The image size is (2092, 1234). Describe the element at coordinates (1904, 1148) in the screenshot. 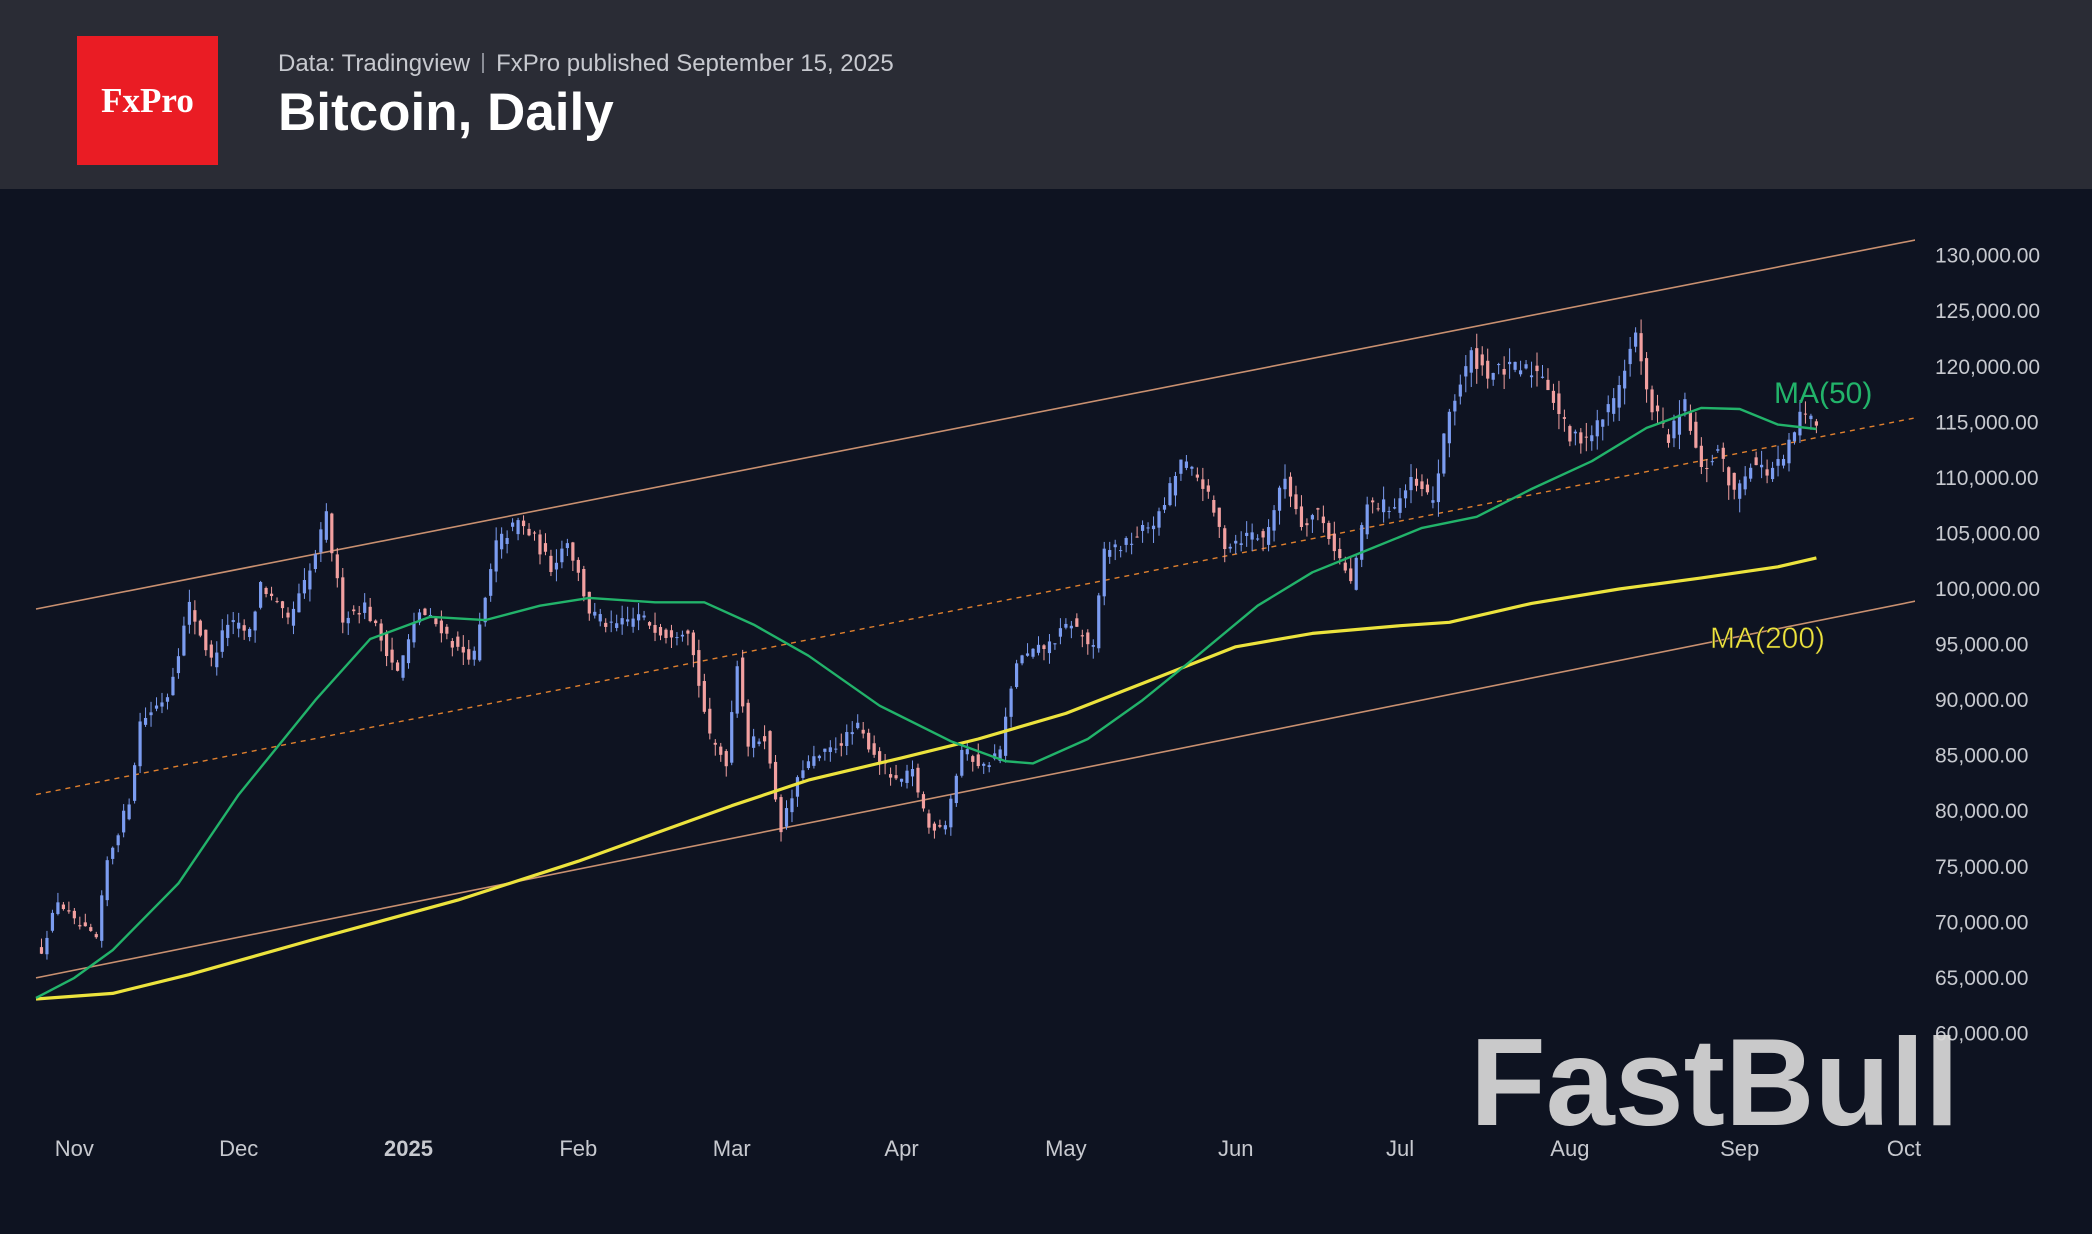

I see `x-tick-label: Oct` at that location.